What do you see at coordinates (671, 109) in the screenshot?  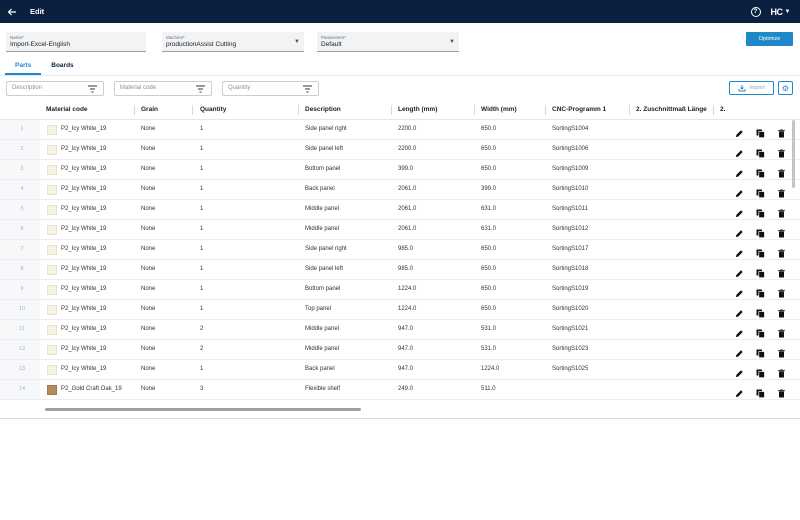 I see `col-zuschnittmass-laenge: 2. Zuschnittmaß Länge` at bounding box center [671, 109].